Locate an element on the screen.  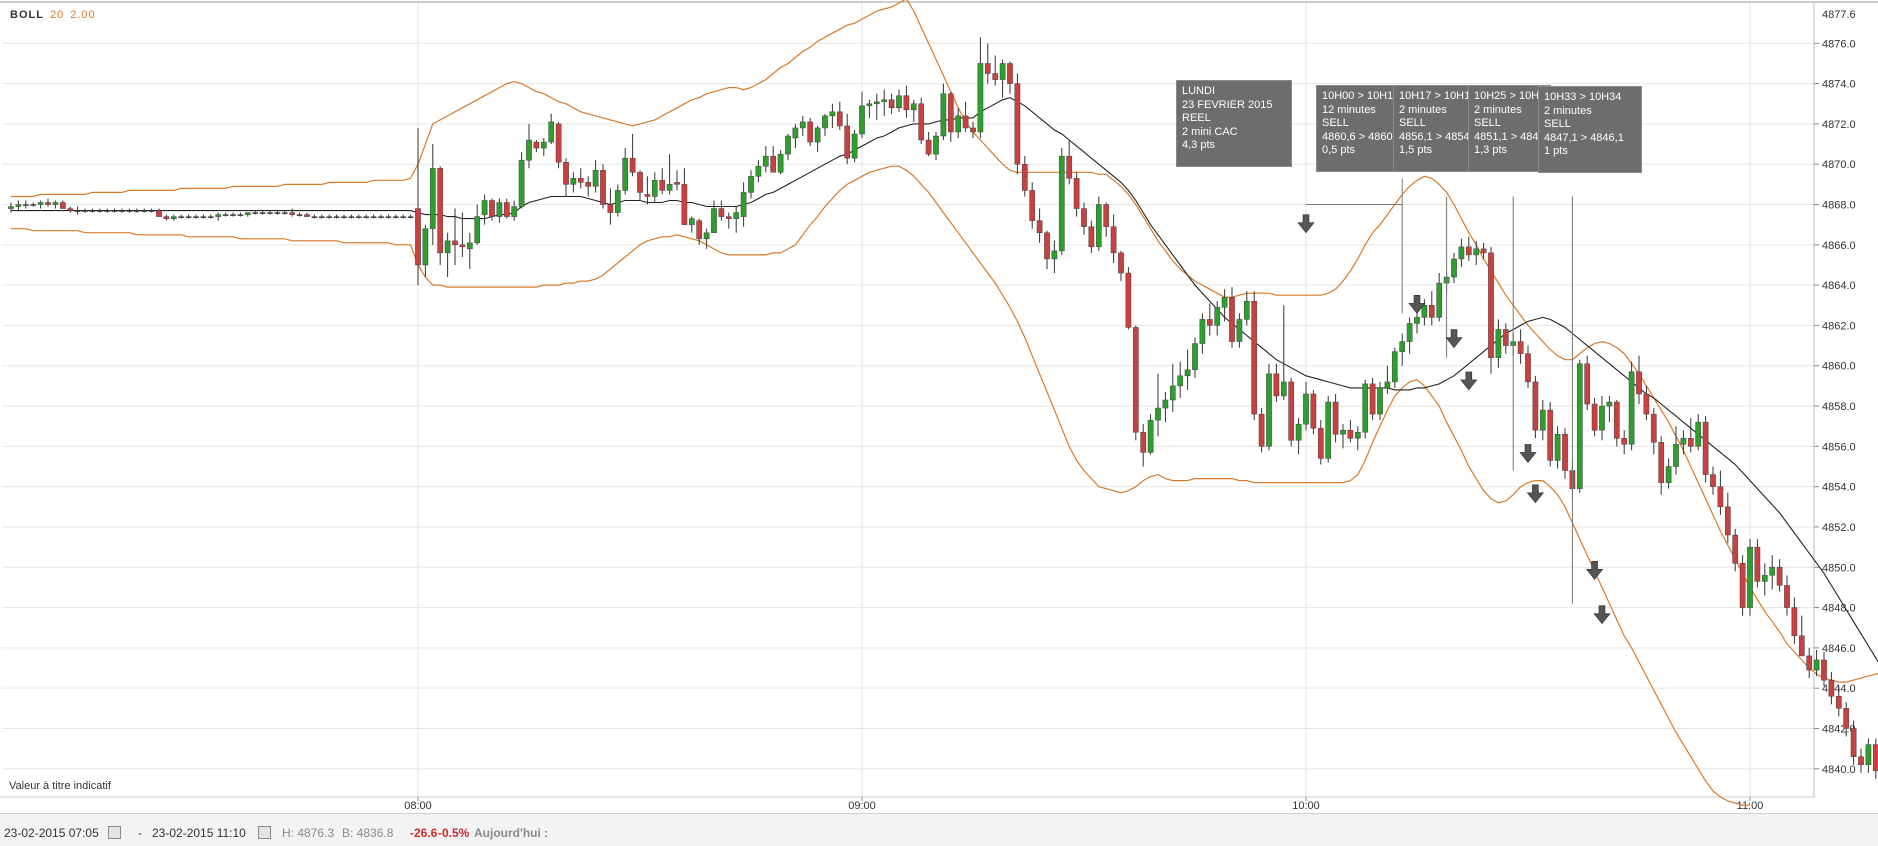
date-to: 23-02-2015 11:10 is located at coordinates (199, 833).